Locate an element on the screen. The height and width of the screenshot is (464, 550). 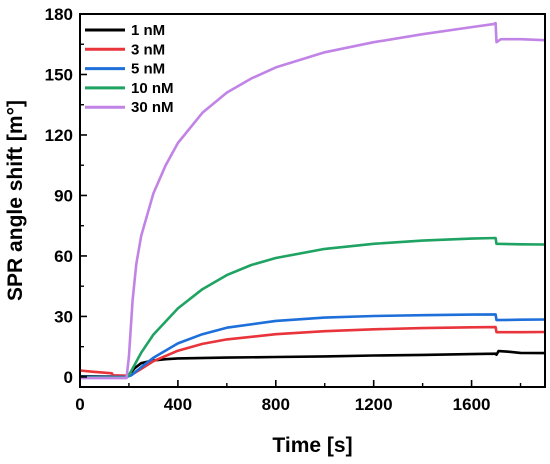
x-tick-label-3: 1200 is located at coordinates (374, 404).